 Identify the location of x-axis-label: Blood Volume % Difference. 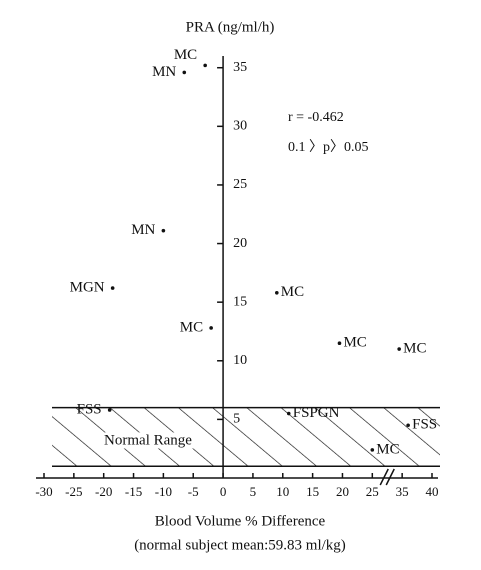
(240, 521).